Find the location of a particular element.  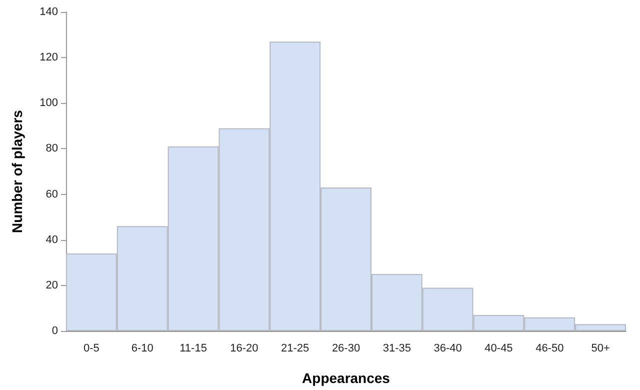

y-tick-label: 80 is located at coordinates (52, 148).